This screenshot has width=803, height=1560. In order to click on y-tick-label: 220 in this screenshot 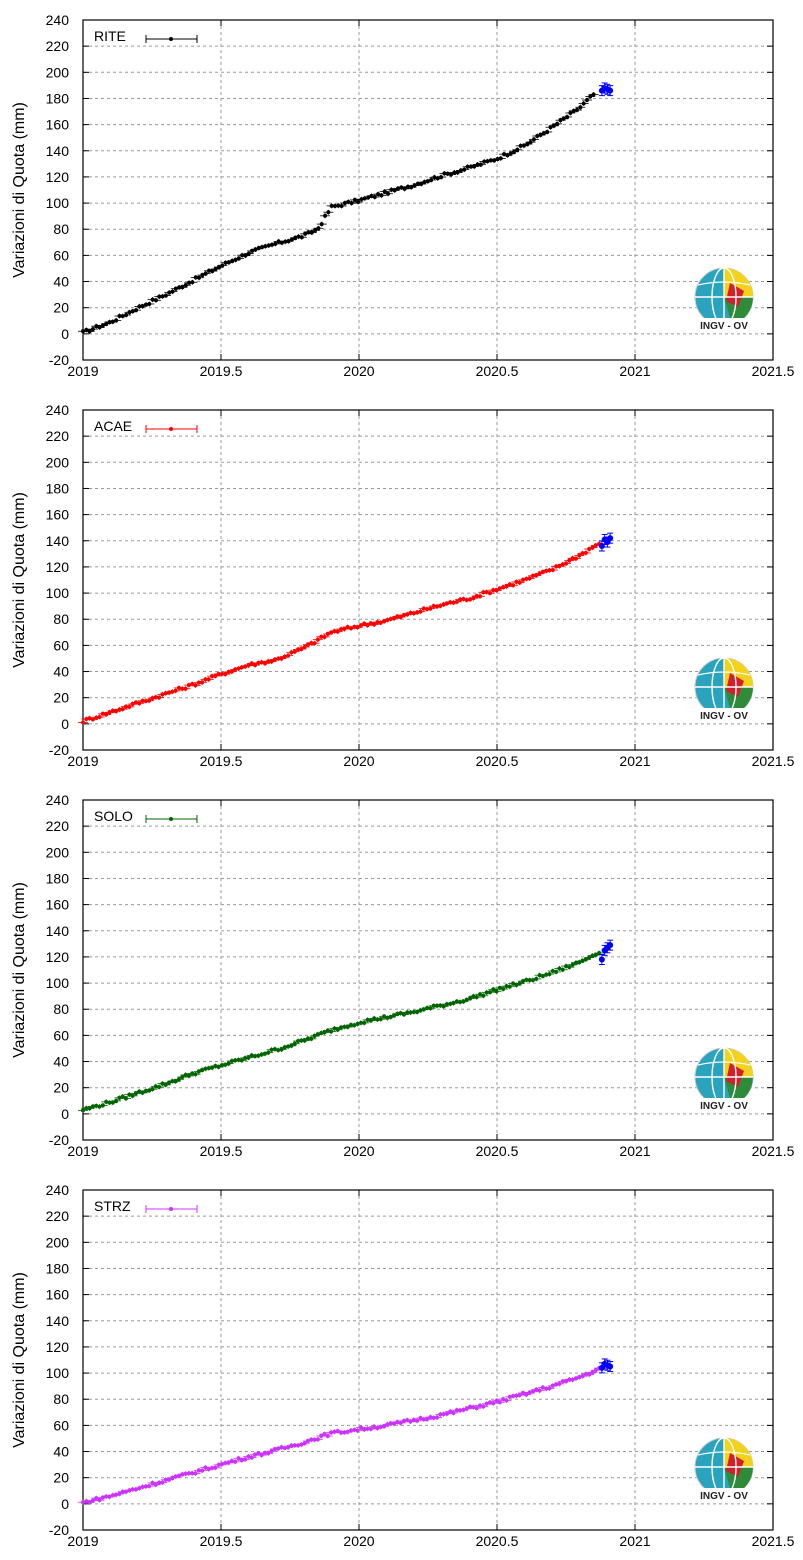, I will do `click(58, 46)`.